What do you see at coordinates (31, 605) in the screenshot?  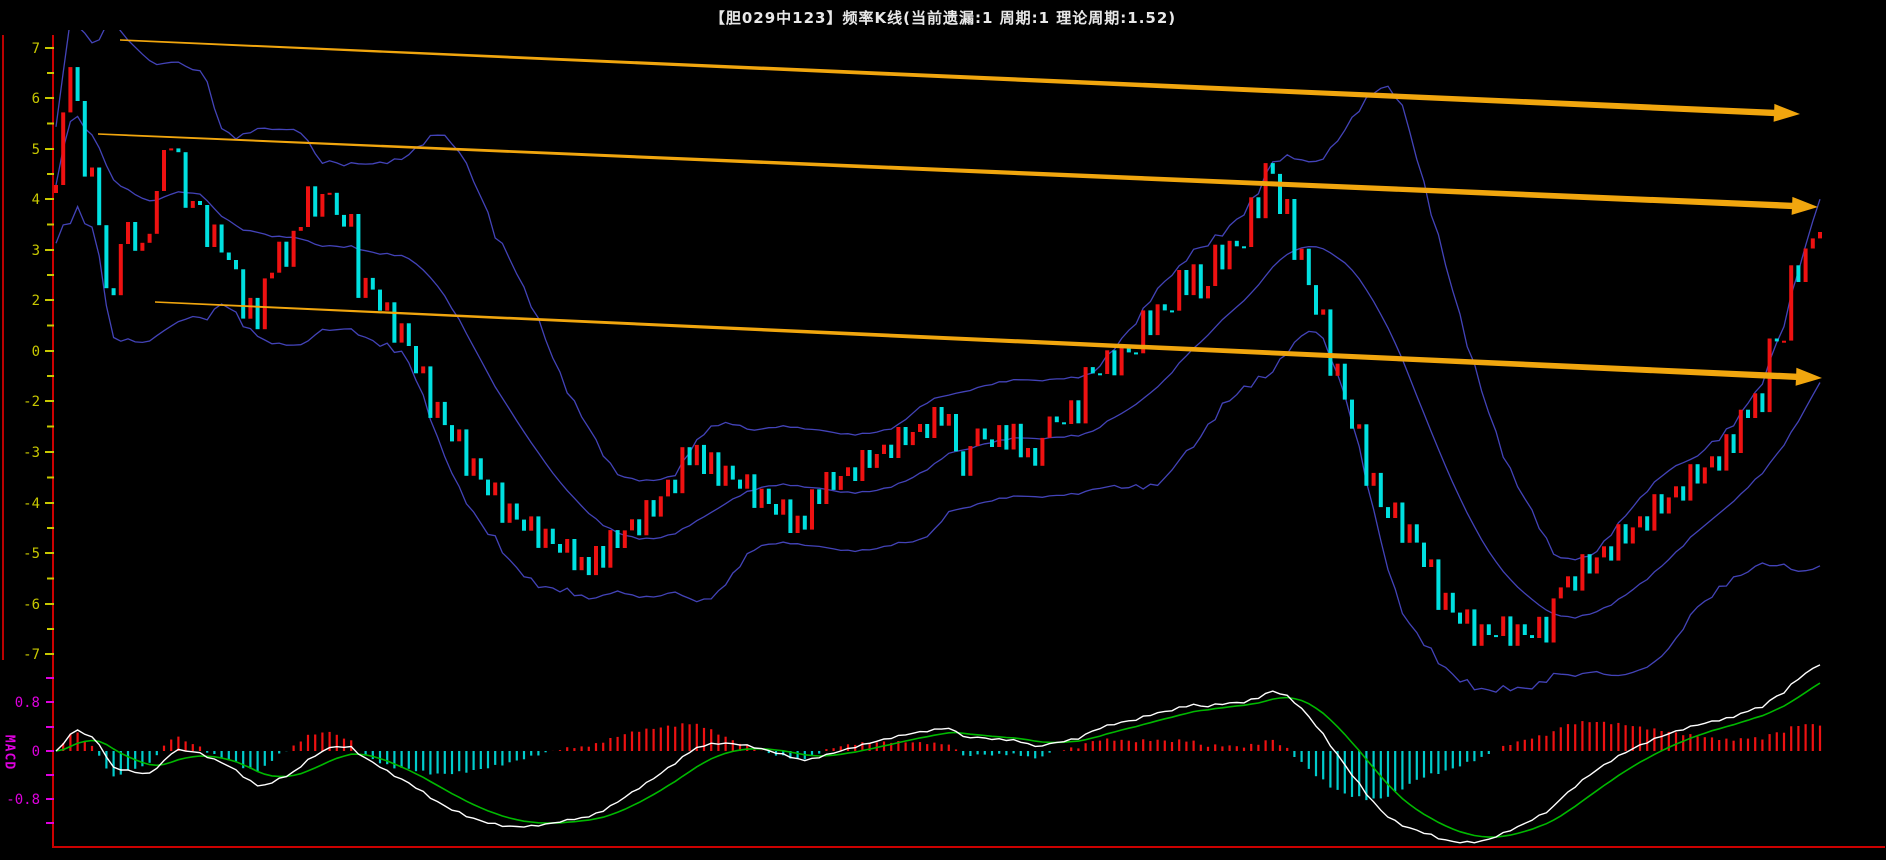 I see `y-axis-label: -6` at bounding box center [31, 605].